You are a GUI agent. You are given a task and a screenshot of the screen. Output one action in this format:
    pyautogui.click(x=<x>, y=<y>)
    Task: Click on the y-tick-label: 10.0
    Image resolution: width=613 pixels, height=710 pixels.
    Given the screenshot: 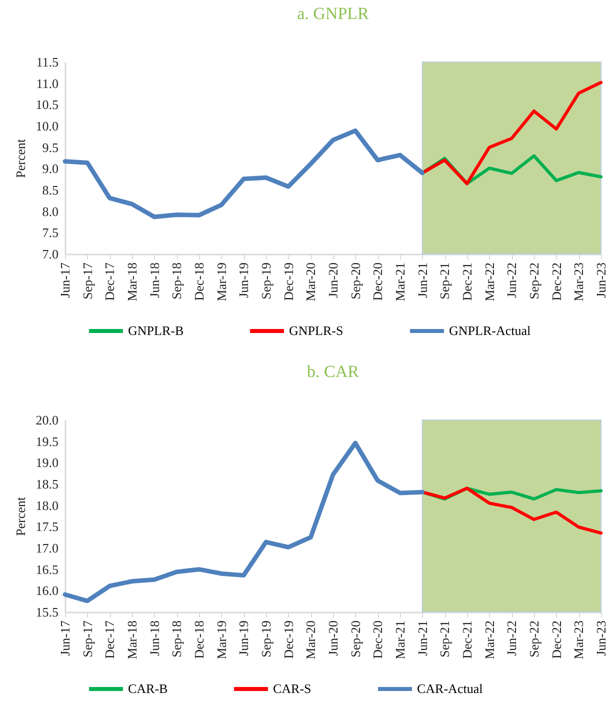 What is the action you would take?
    pyautogui.click(x=47, y=126)
    